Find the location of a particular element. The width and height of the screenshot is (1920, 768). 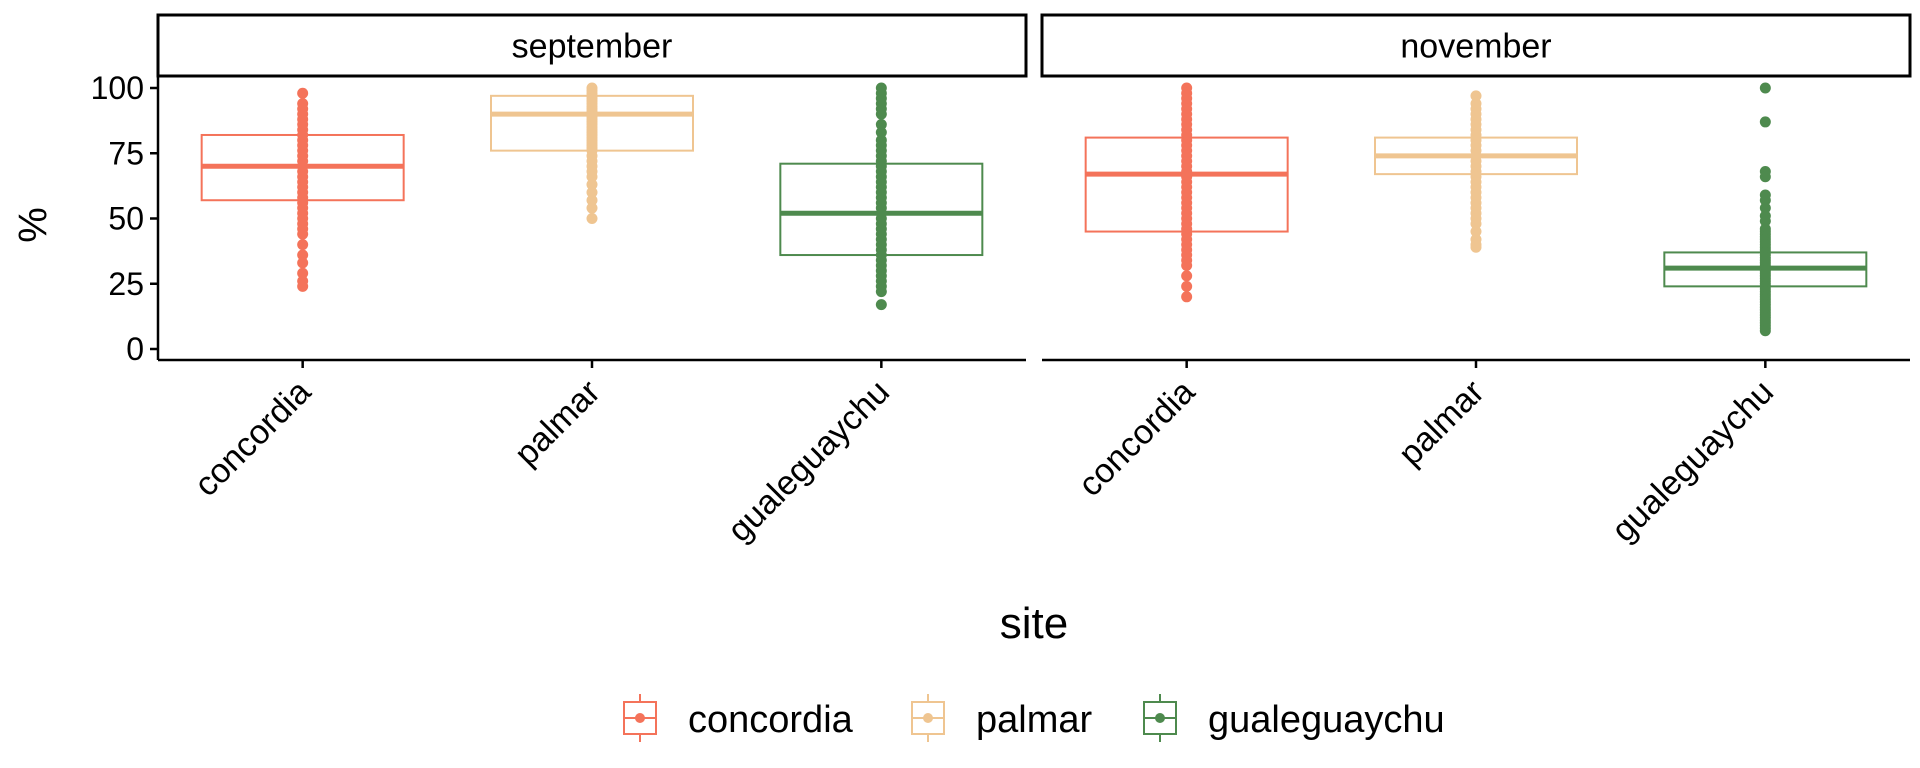

legend-label: palmar is located at coordinates (1034, 720).